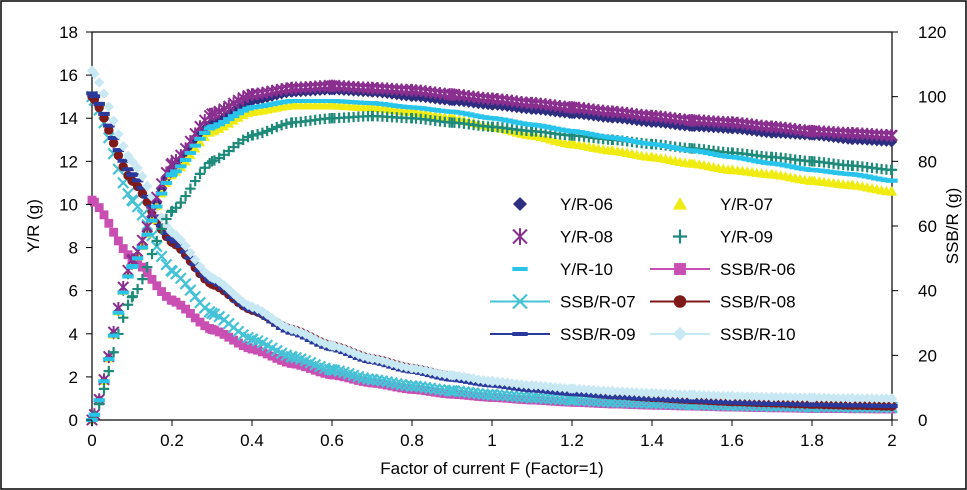 The width and height of the screenshot is (967, 490). Describe the element at coordinates (732, 440) in the screenshot. I see `x-tick-label: 1.6` at that location.